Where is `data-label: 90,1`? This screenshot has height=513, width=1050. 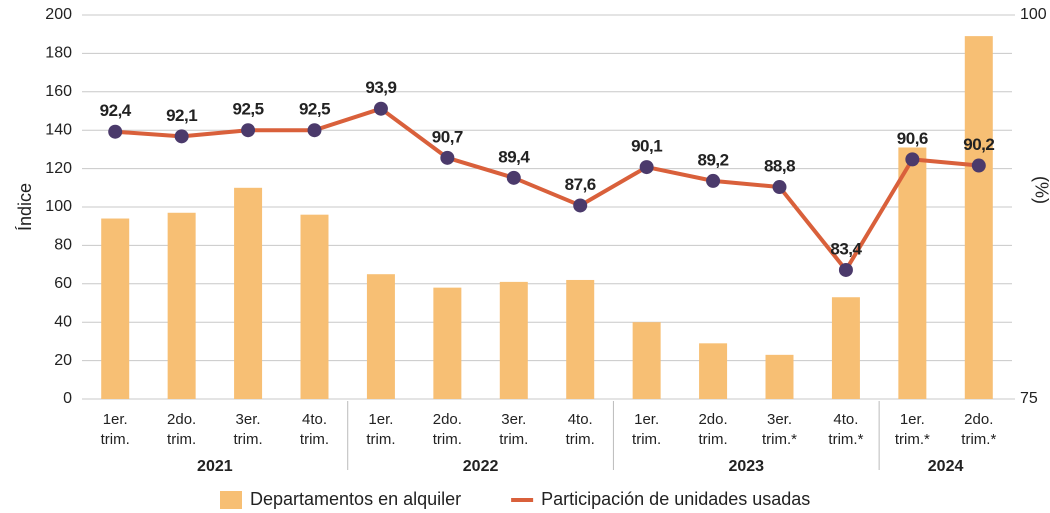 data-label: 90,1 is located at coordinates (646, 146).